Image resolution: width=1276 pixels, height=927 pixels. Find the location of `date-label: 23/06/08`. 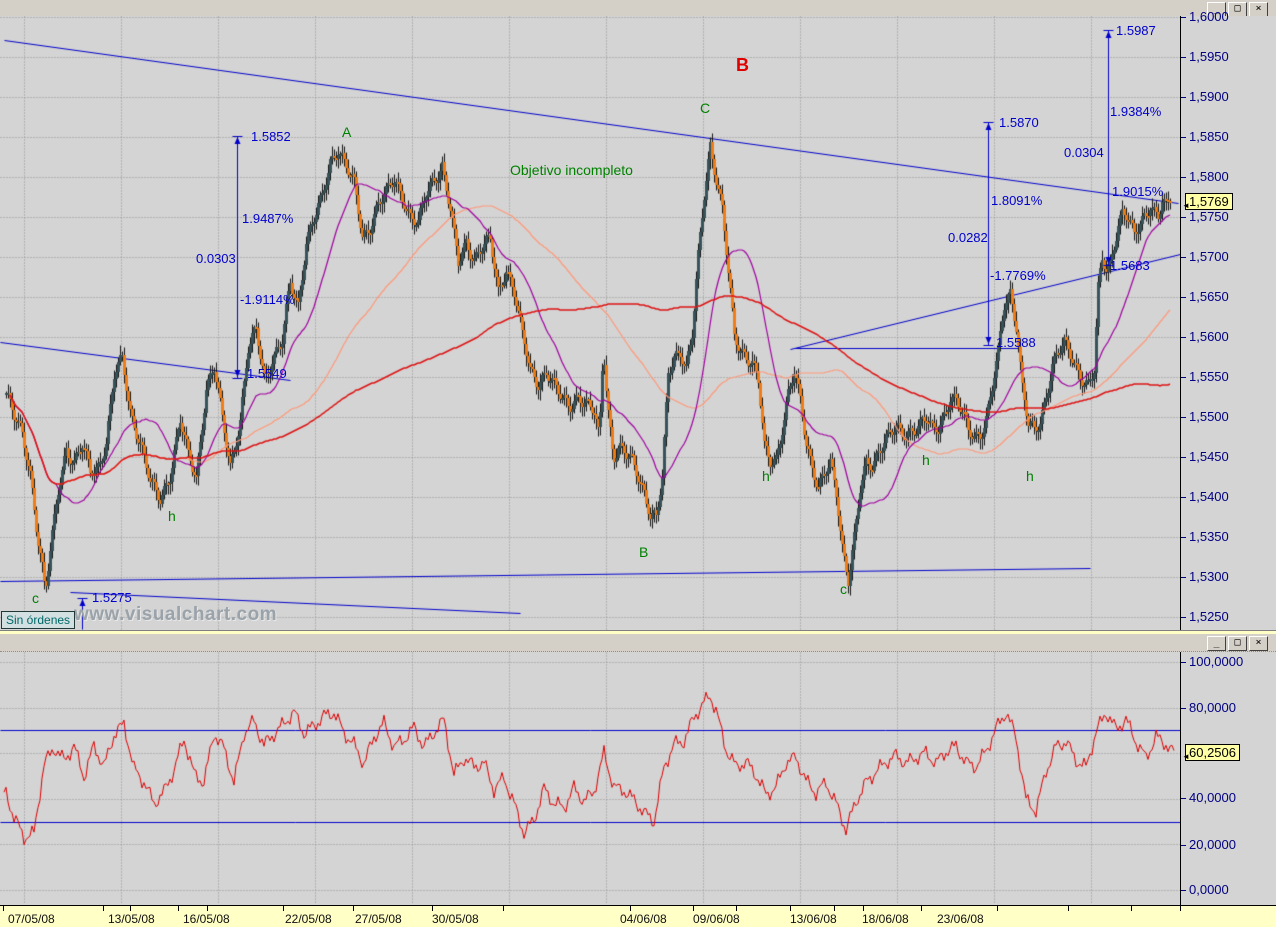

date-label: 23/06/08 is located at coordinates (960, 919).